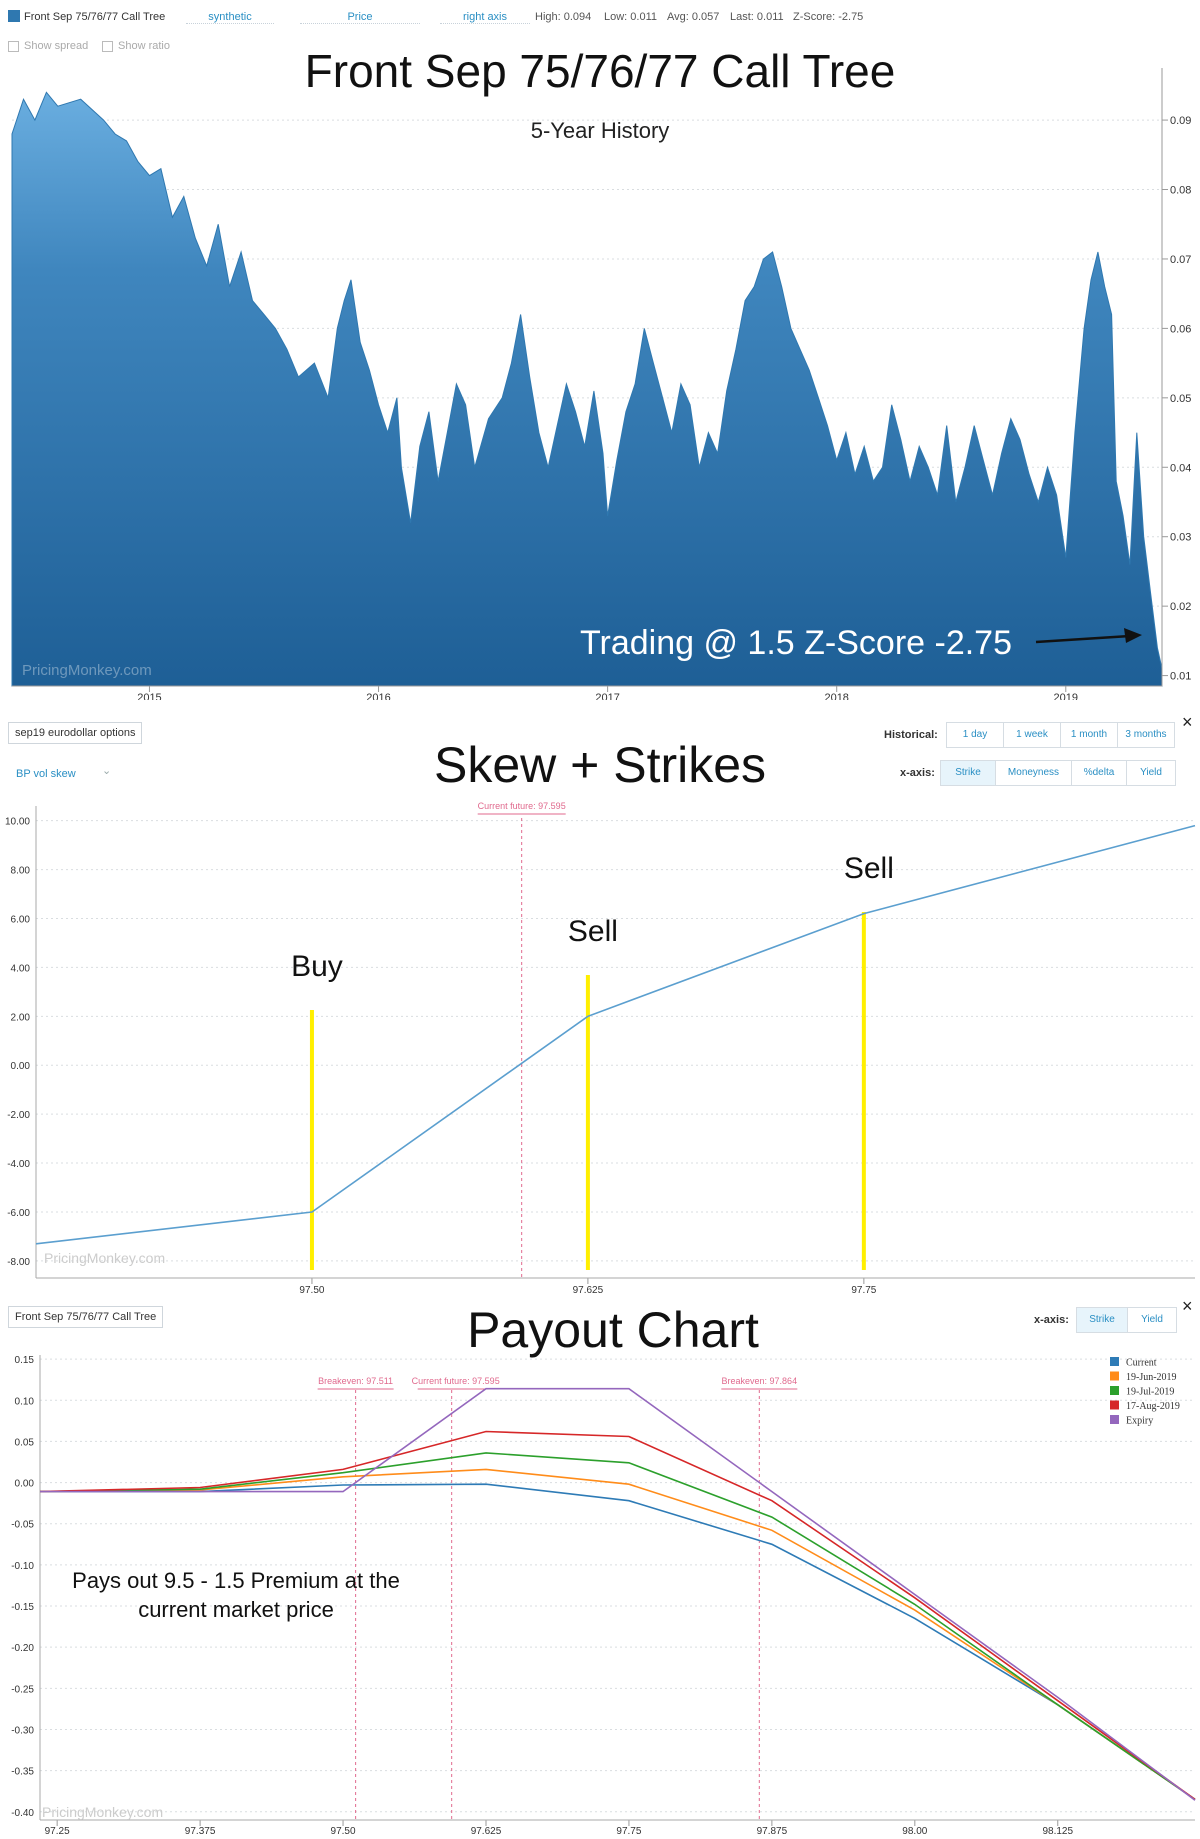  I want to click on y-tick-label: 0.07, so click(1180, 260).